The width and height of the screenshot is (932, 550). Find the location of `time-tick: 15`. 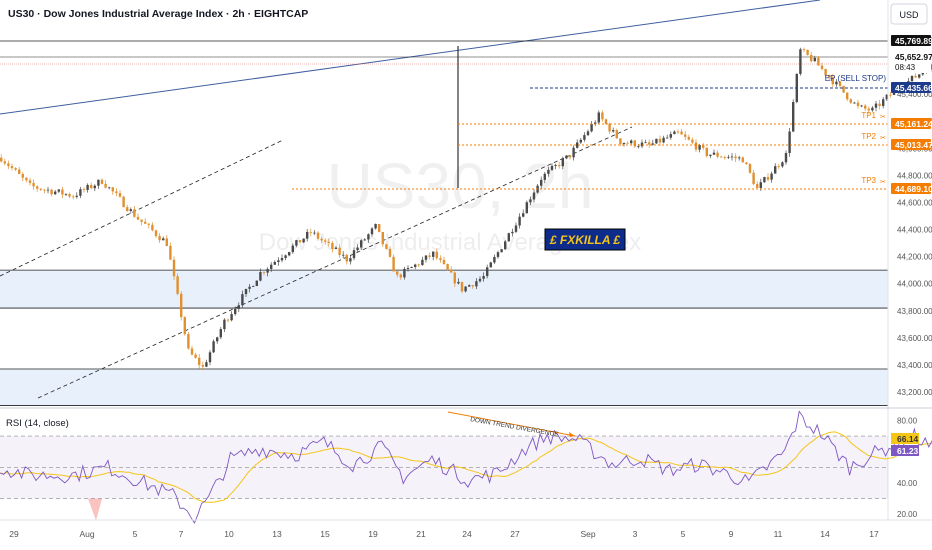

time-tick: 15 is located at coordinates (325, 534).